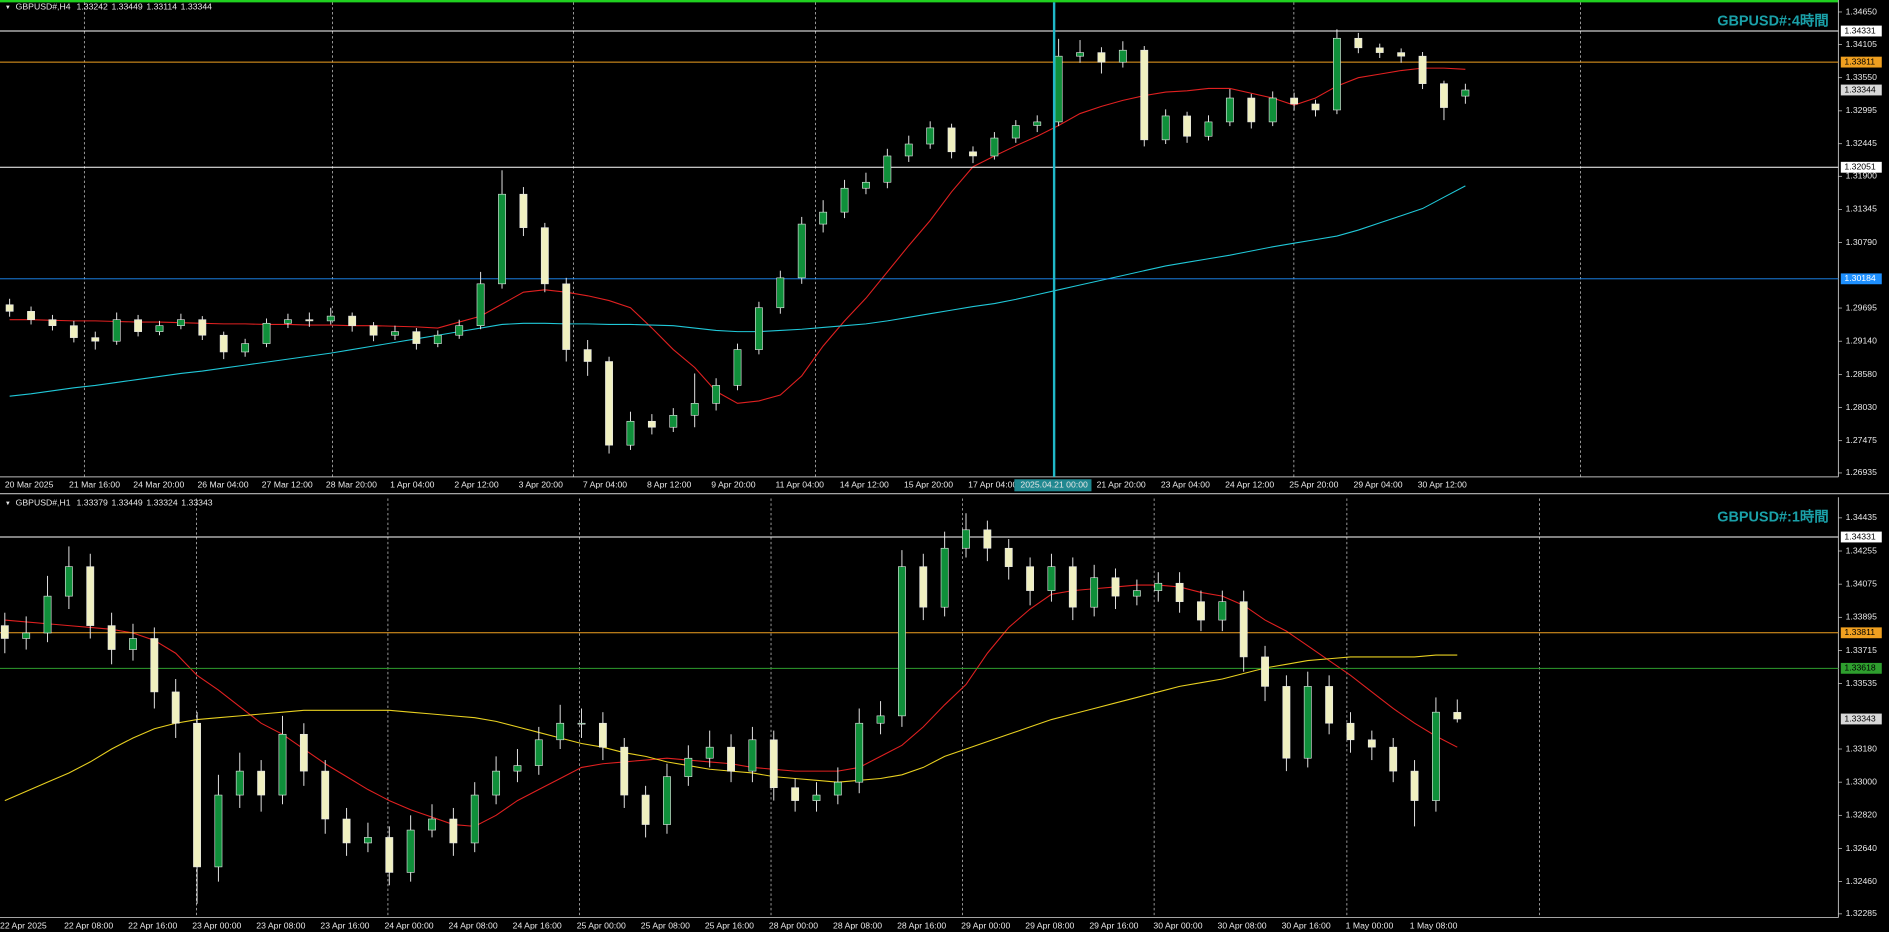 The width and height of the screenshot is (1889, 932). I want to click on x-tick-label: 30 Apr 12:00, so click(1442, 485).